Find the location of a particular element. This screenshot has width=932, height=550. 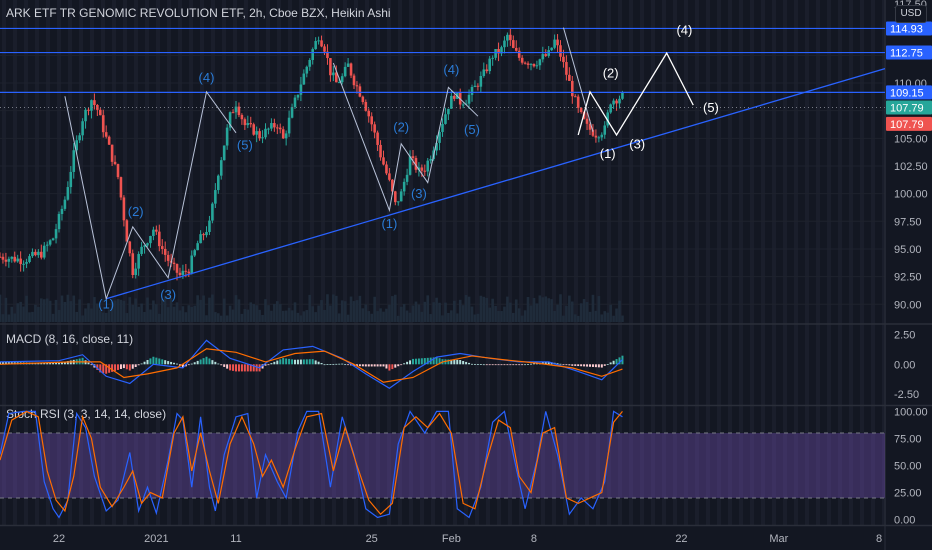

price-tag: 107.79 is located at coordinates (909, 123).